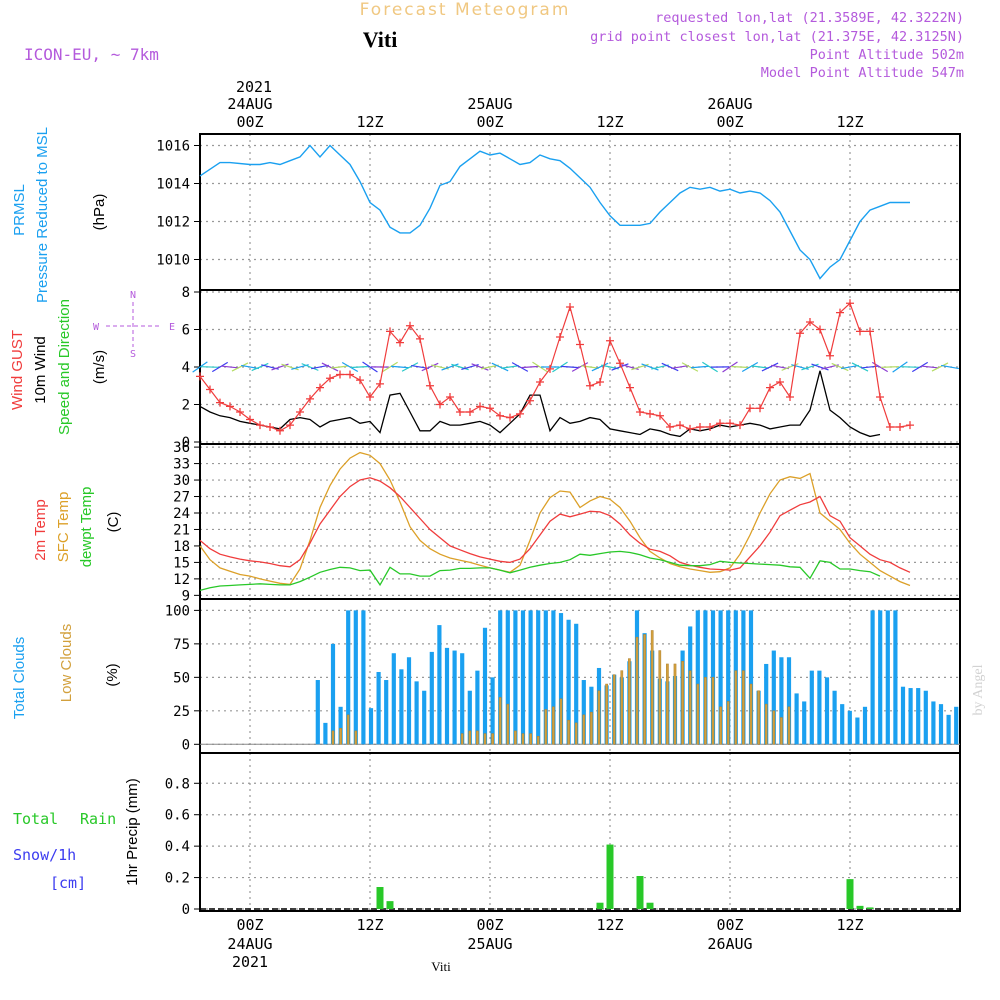 Image resolution: width=1000 pixels, height=1000 pixels. I want to click on top-date-label-2: 25AUG, so click(489, 104).